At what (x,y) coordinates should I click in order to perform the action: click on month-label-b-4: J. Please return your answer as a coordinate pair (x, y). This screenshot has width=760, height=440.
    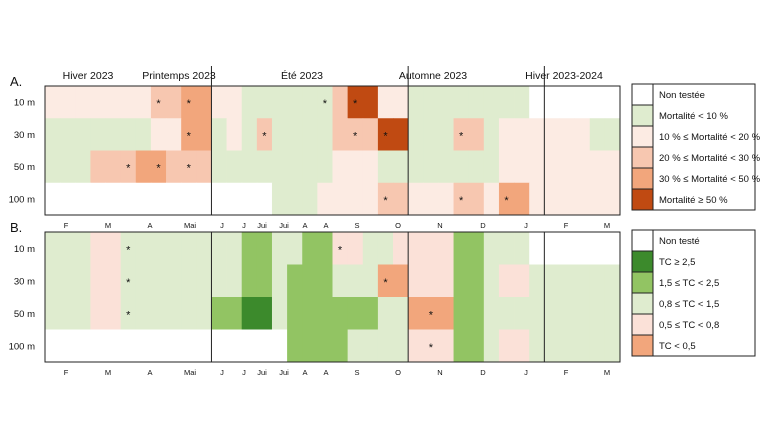
    Looking at the image, I should click on (222, 372).